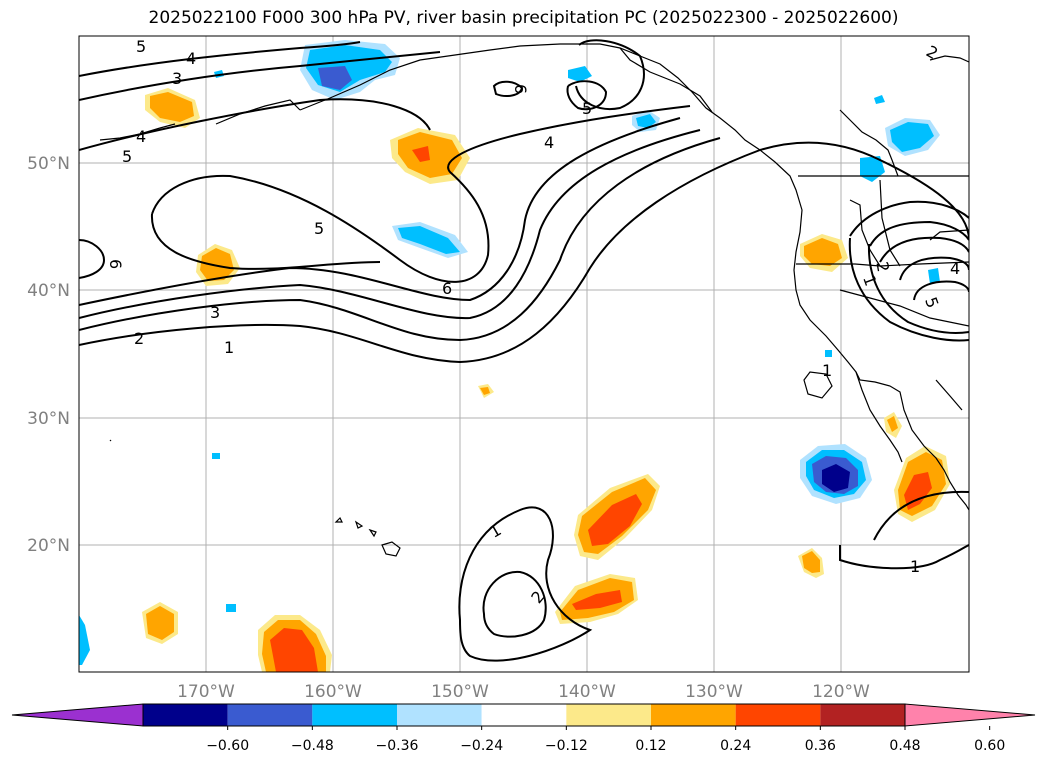  What do you see at coordinates (587, 692) in the screenshot?
I see `lon-label-140w: 140°W` at bounding box center [587, 692].